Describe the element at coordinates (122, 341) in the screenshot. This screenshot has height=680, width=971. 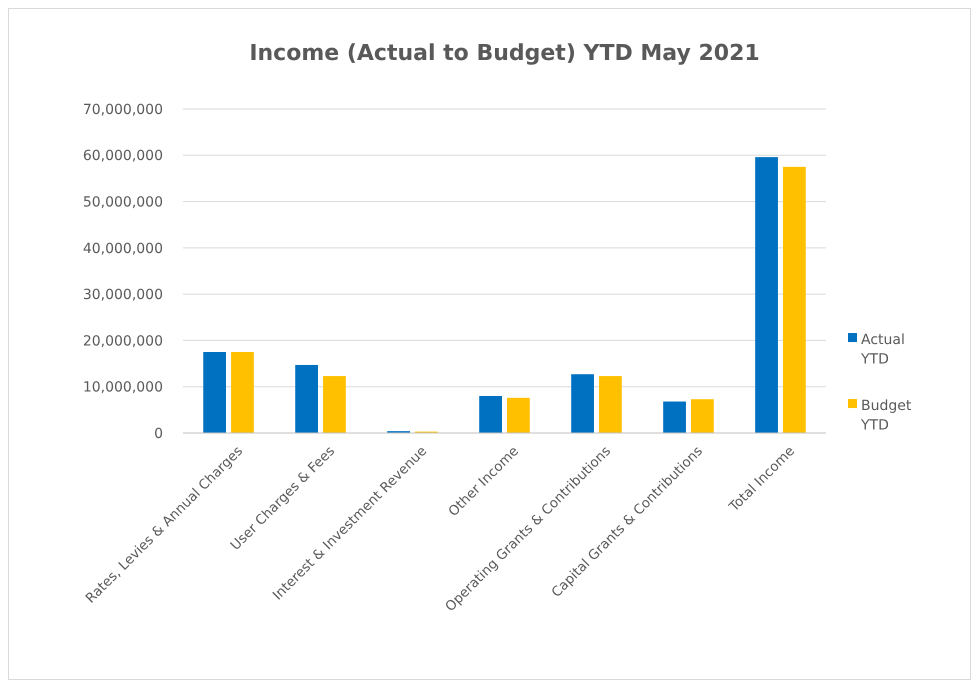
I see `y-tick-label: 20,000,000` at that location.